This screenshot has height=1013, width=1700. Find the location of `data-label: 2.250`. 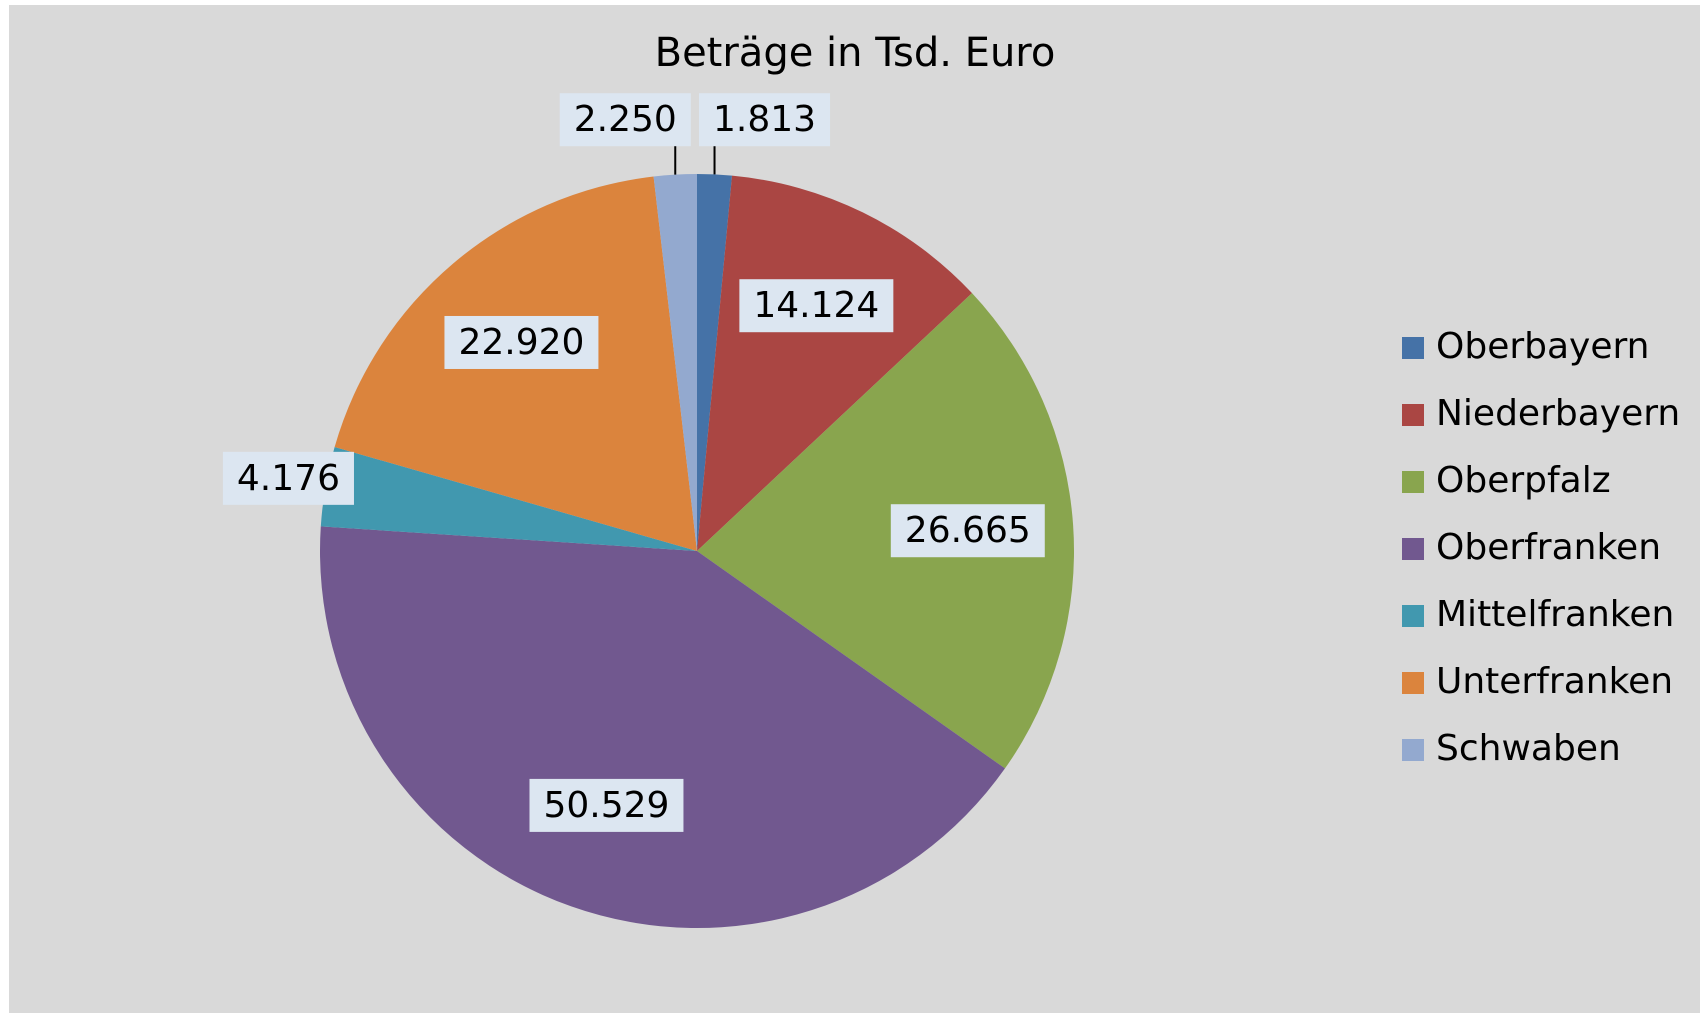

data-label: 2.250 is located at coordinates (625, 119).